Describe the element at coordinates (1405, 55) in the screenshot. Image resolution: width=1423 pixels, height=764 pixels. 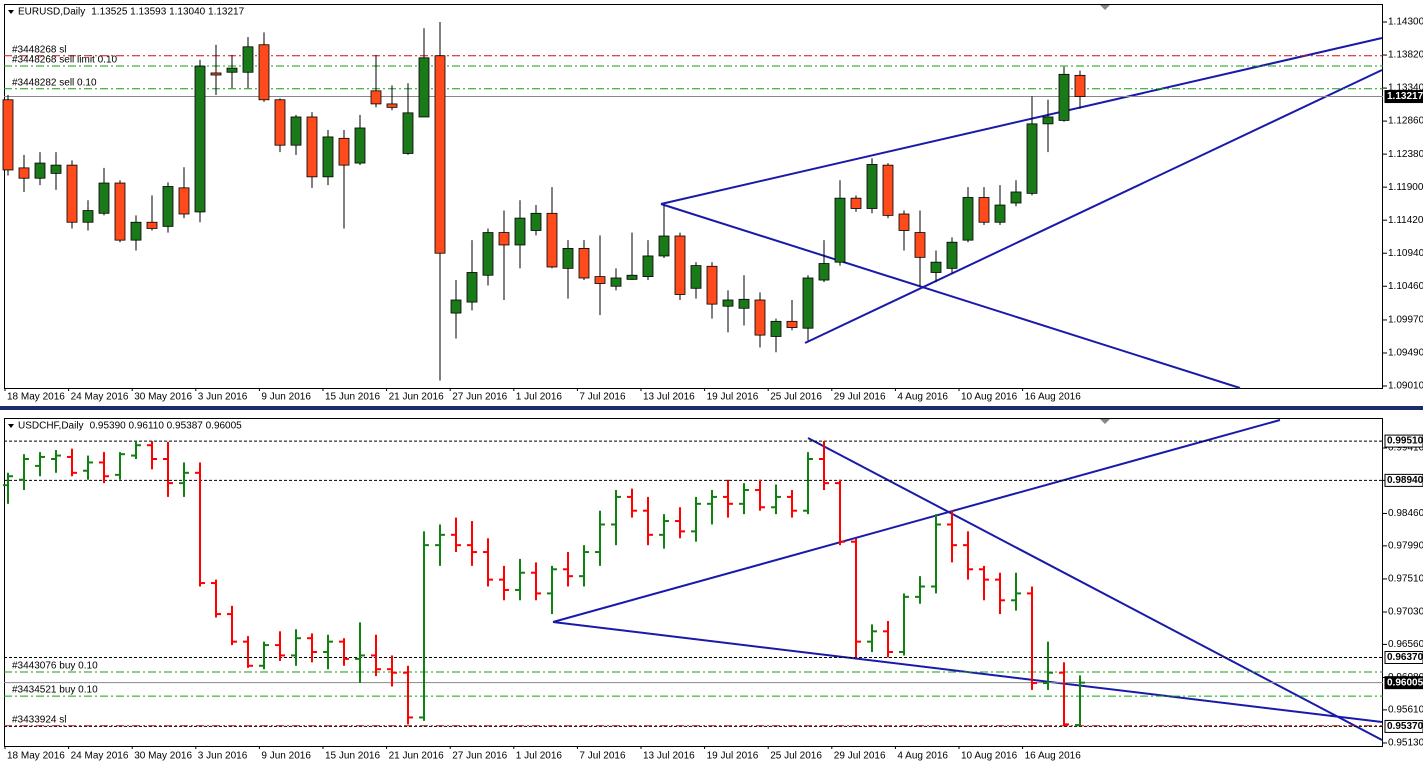
I see `y-tick-label: 1.13820` at that location.